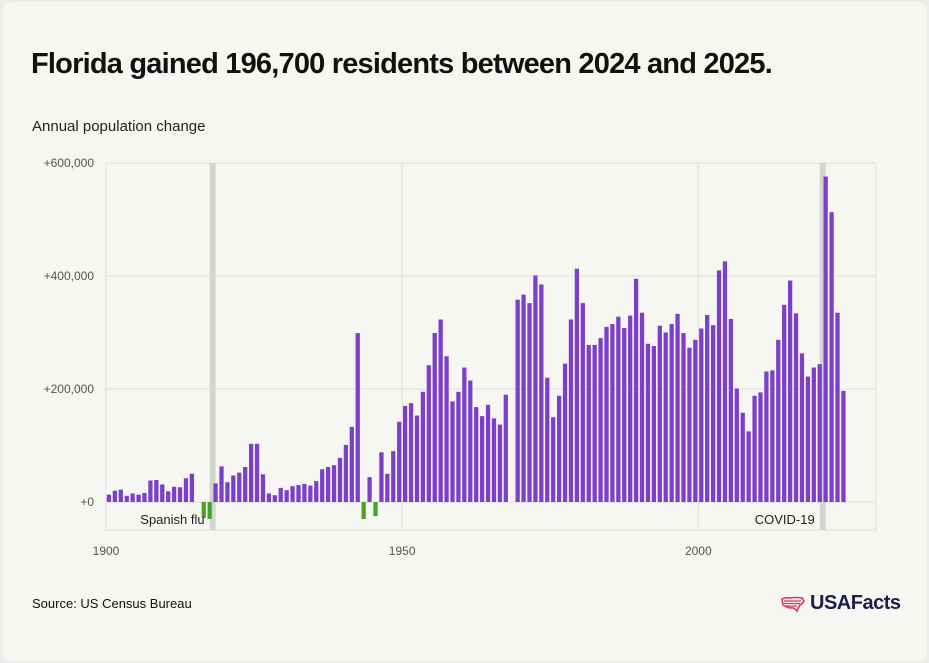  I want to click on usafacts-logo: USAFacts, so click(840, 603).